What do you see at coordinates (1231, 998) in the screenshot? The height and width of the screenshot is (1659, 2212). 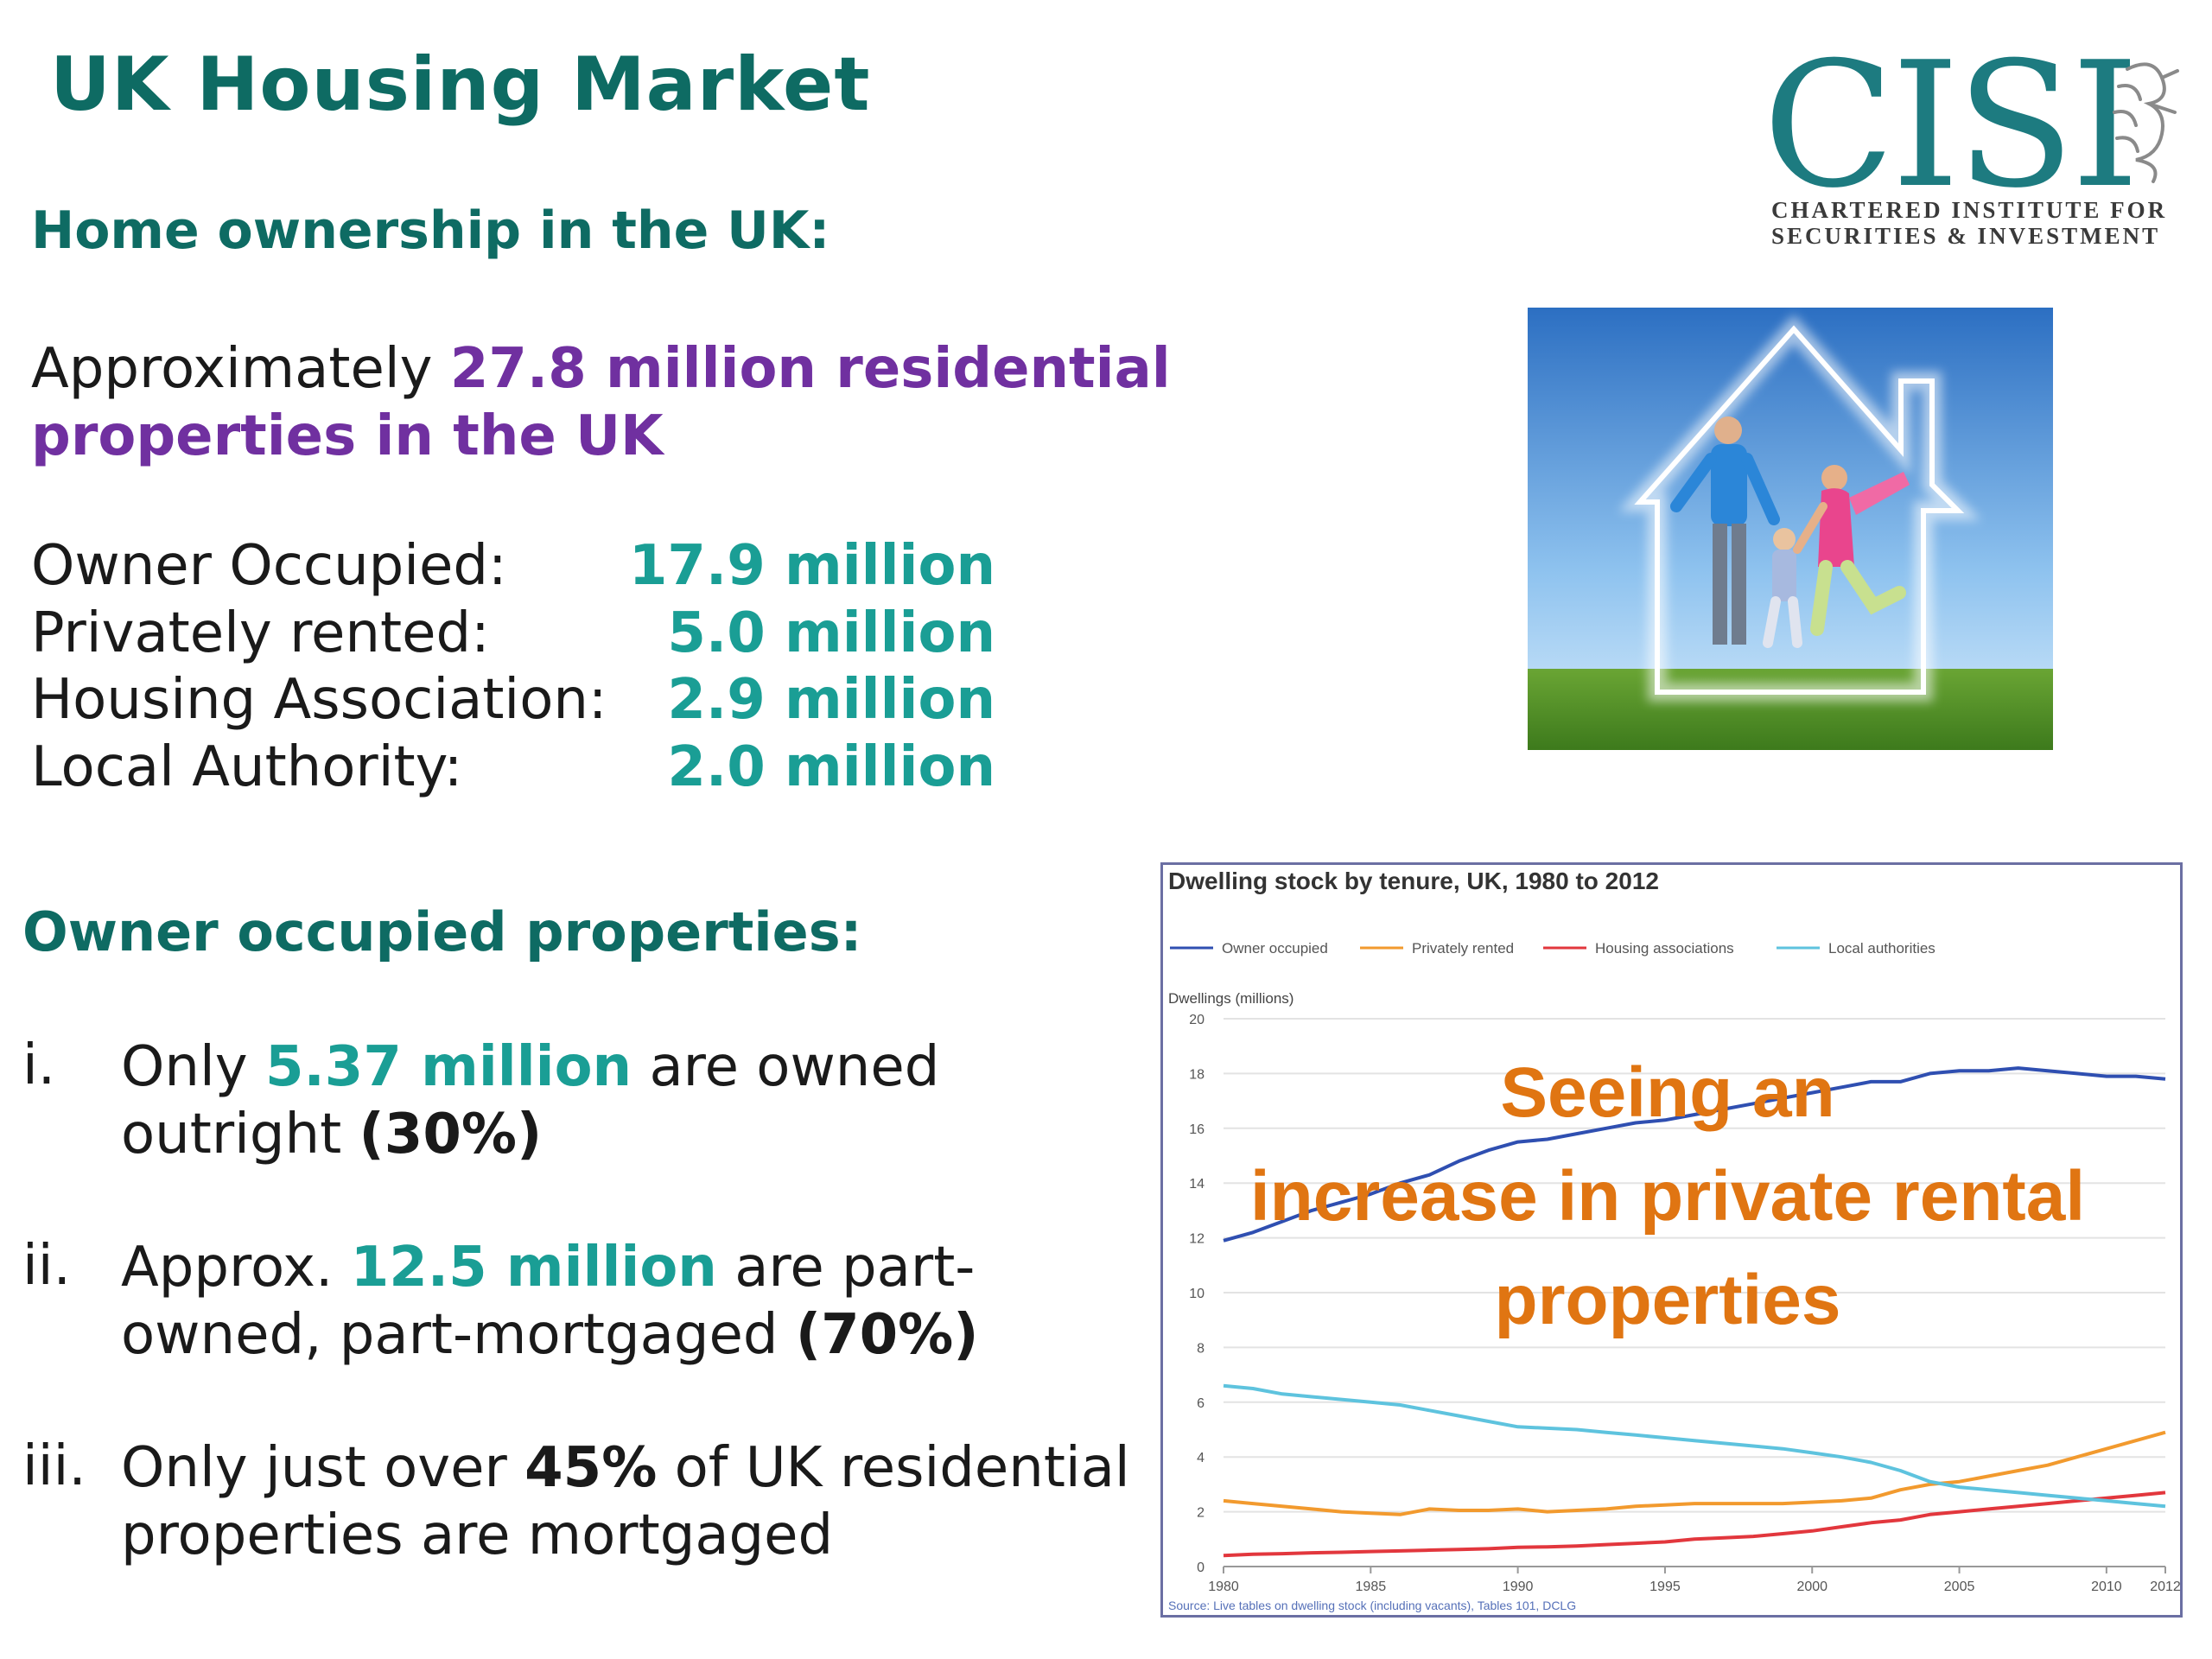 I see `y-axis-label: Dwellings (millions)` at bounding box center [1231, 998].